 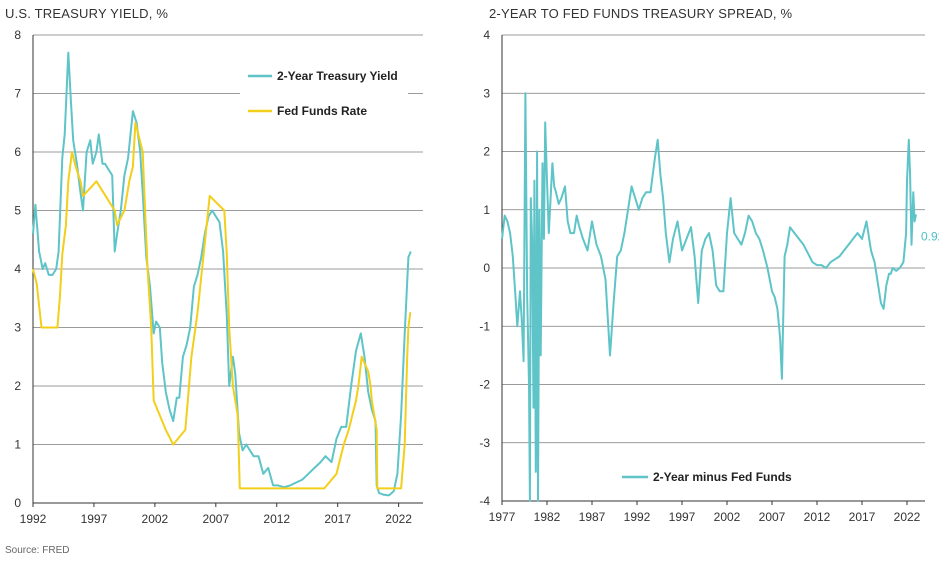 I want to click on left-chart-title: U.S. TREASURY YIELD, %, so click(x=87, y=13).